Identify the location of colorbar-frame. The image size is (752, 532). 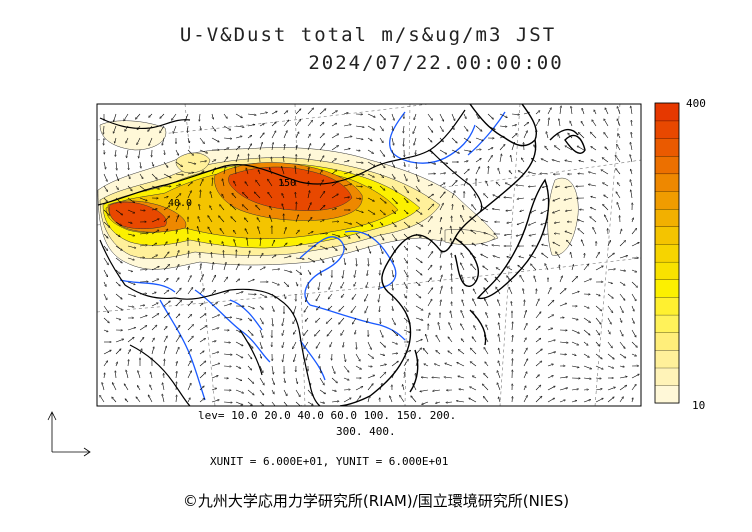
(667, 253).